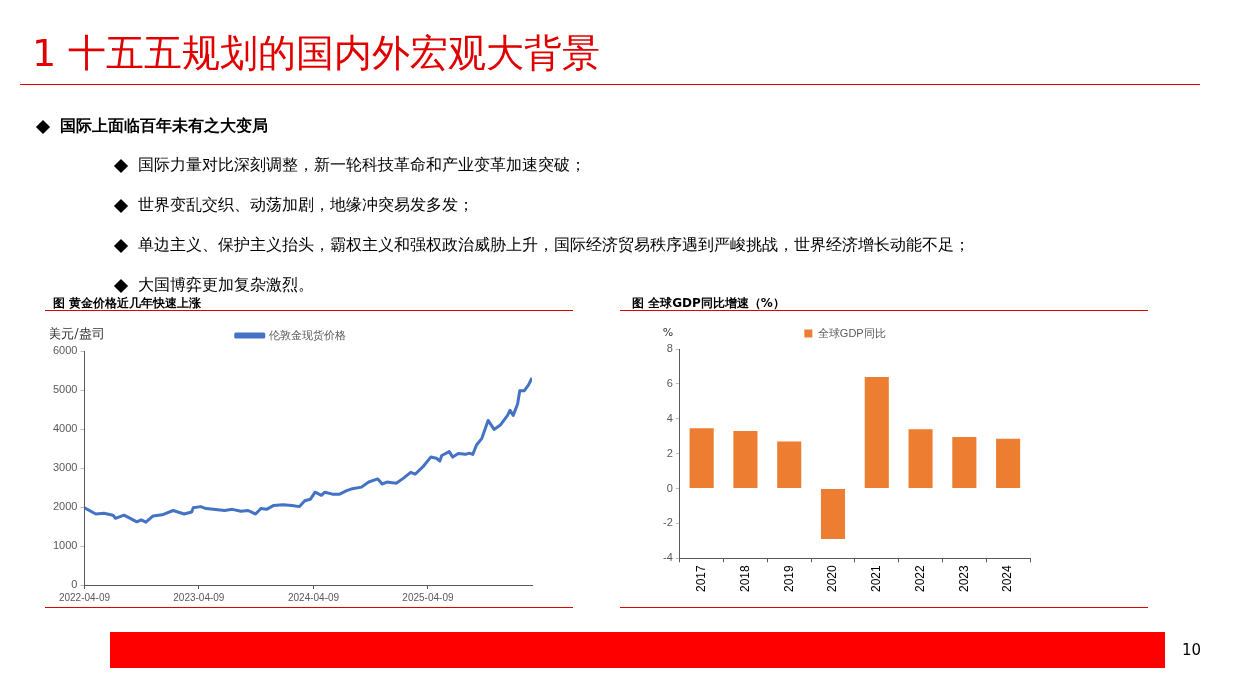 Image resolution: width=1240 pixels, height=697 pixels. What do you see at coordinates (127, 303) in the screenshot?
I see `chart-title: 图 黄金价格近几年快速上涨` at bounding box center [127, 303].